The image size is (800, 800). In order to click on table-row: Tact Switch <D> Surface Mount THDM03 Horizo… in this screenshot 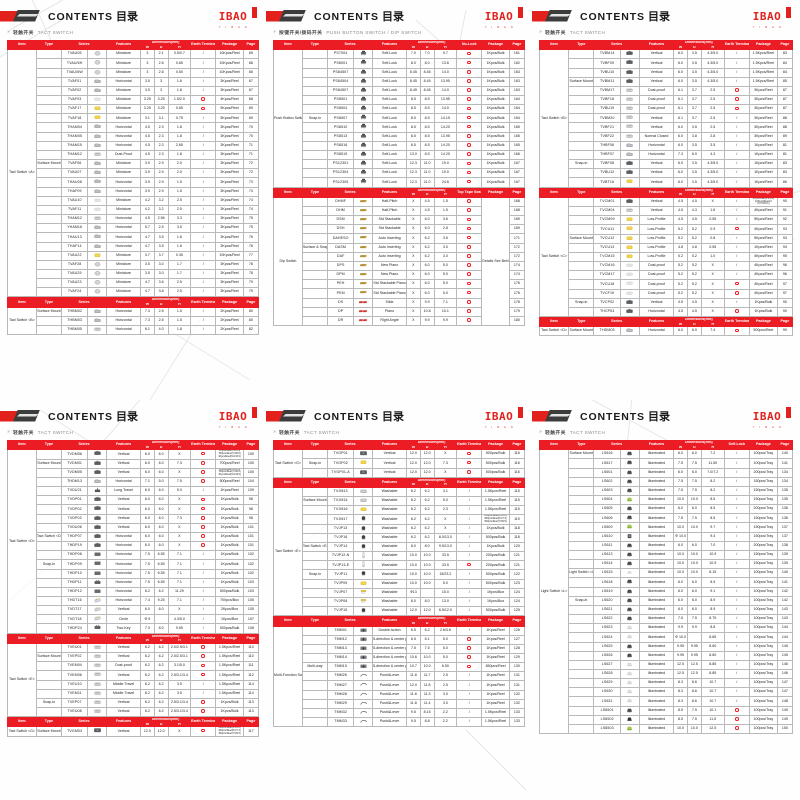, I will do `click(666, 331)`.